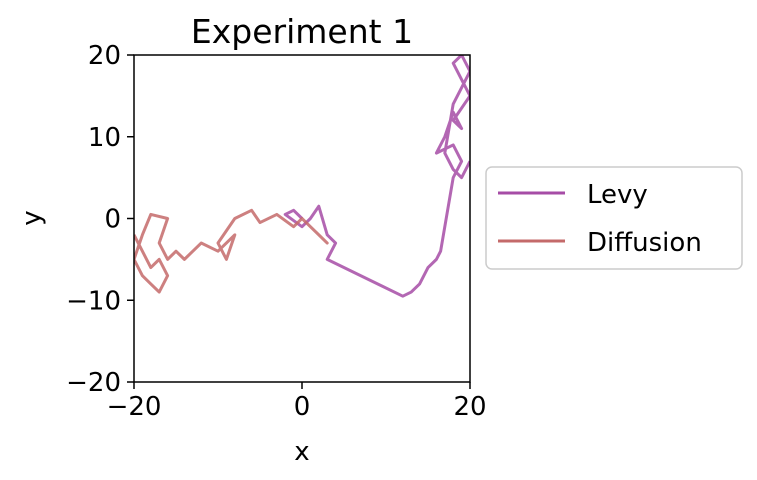 This screenshot has width=757, height=480. What do you see at coordinates (134, 407) in the screenshot?
I see `x-tick-label: −20` at bounding box center [134, 407].